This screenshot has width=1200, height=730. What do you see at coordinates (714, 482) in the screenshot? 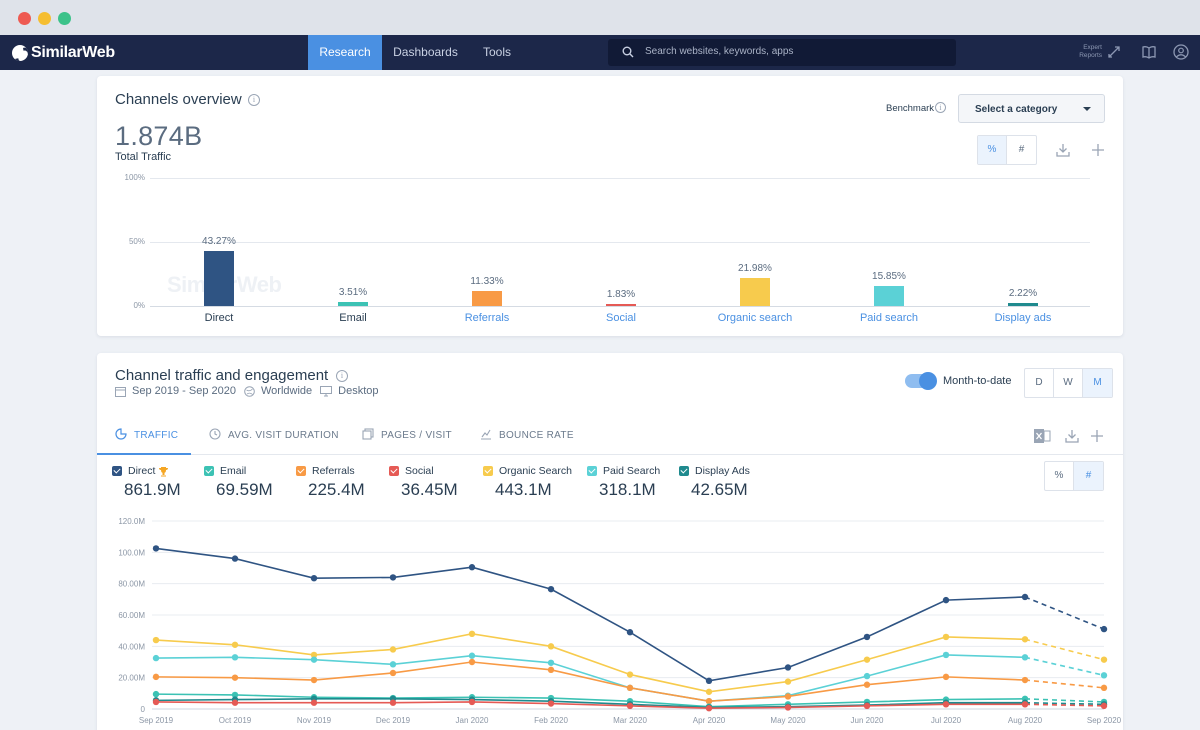
I see `legend-item-display-ads: Display Ads 42.65M` at bounding box center [714, 482].